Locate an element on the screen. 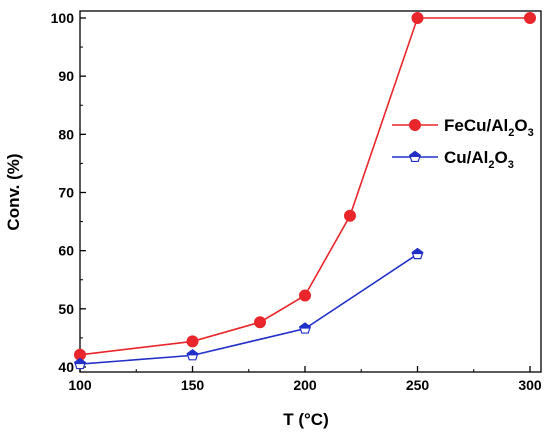 This screenshot has width=550, height=438. legend-label-0: FeCu/Al2O3 is located at coordinates (489, 127).